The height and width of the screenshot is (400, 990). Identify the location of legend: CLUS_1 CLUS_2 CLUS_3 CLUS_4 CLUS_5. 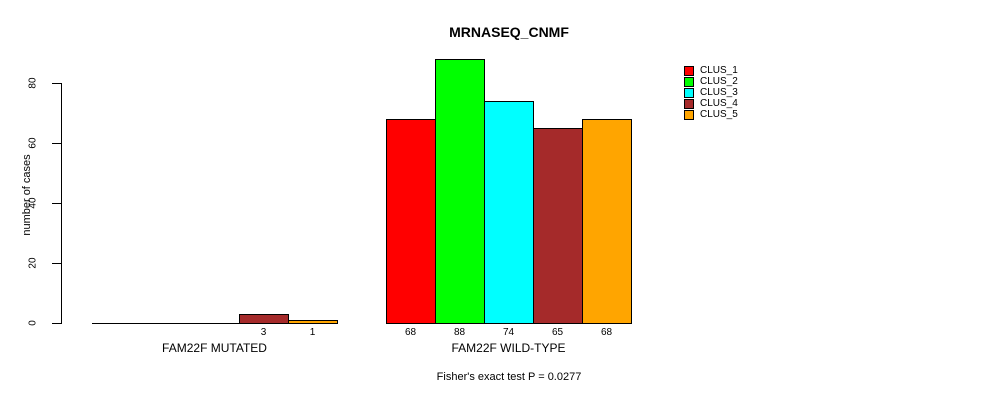
(711, 92).